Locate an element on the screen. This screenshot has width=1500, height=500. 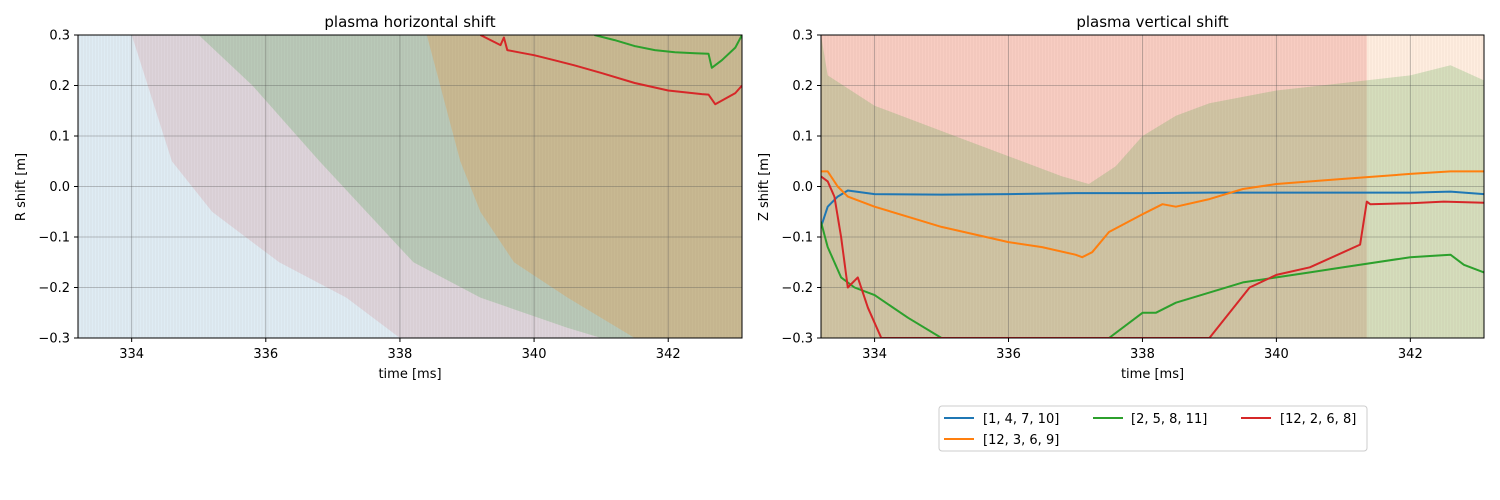
legend-label: [12, 2, 6, 8] is located at coordinates (1318, 419).